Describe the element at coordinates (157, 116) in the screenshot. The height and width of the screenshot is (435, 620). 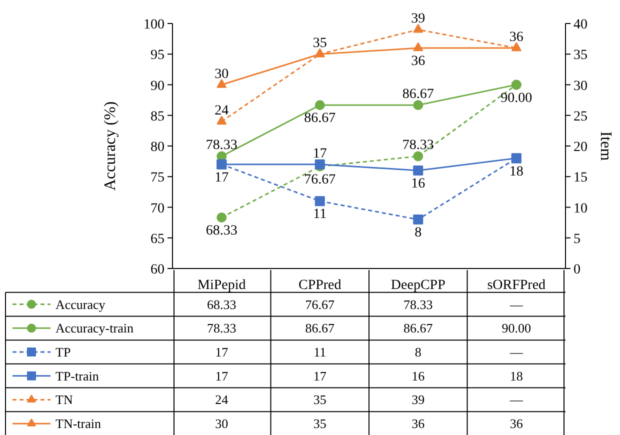
I see `y-tick-label: 85` at that location.